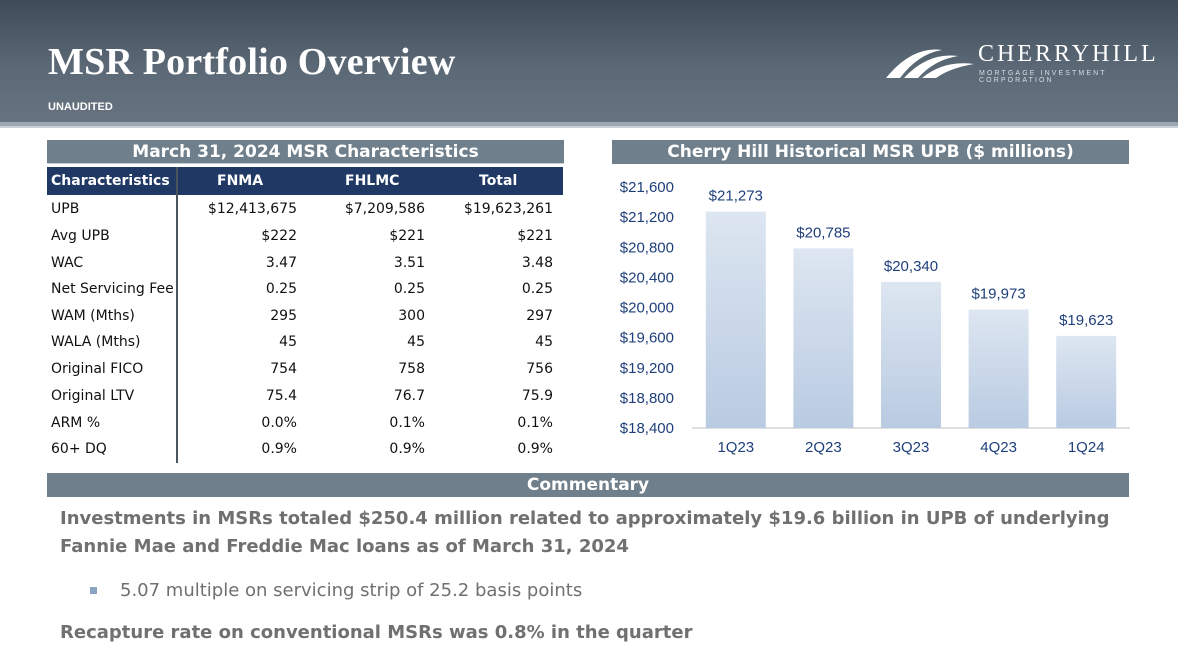  What do you see at coordinates (535, 423) in the screenshot?
I see `total-value: 0.1%` at bounding box center [535, 423].